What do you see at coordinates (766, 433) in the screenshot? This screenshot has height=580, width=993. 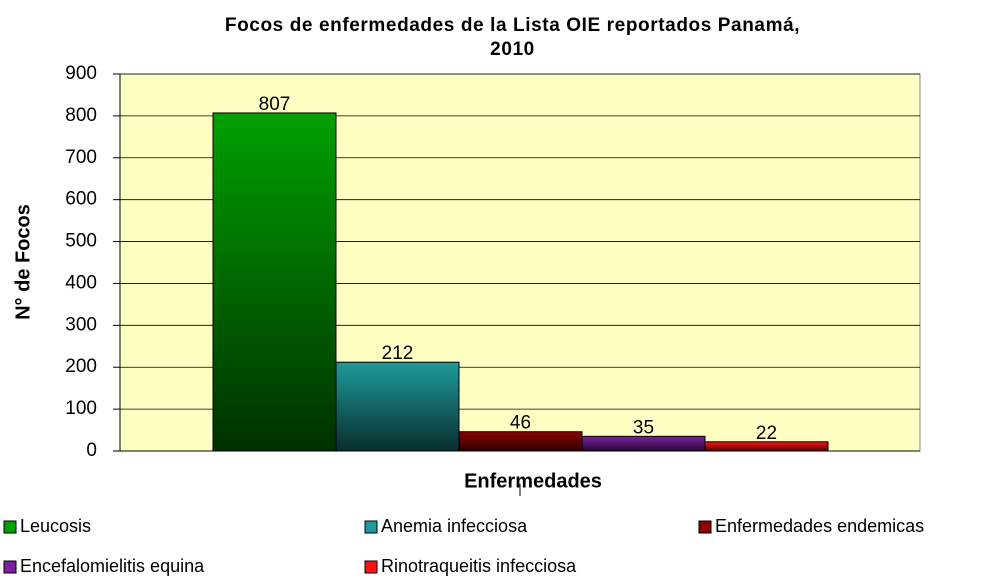 I see `data-label: 22` at bounding box center [766, 433].